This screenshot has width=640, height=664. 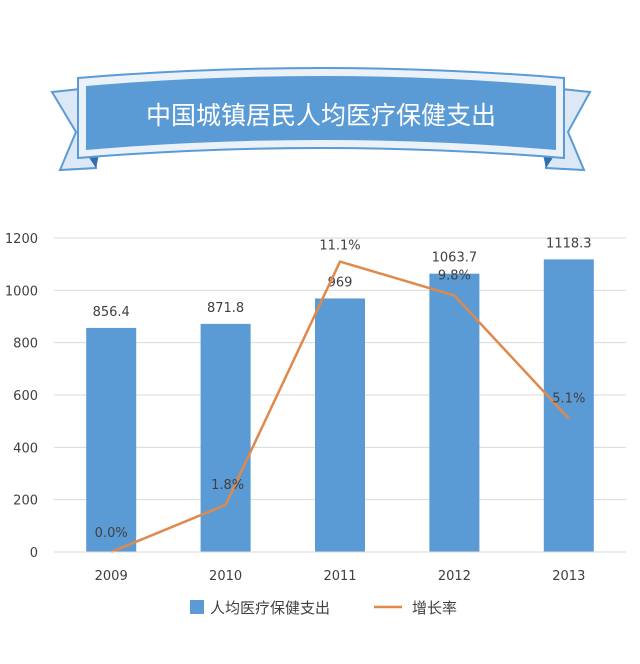 What do you see at coordinates (111, 312) in the screenshot?
I see `bar-value-label: 856.4` at bounding box center [111, 312].